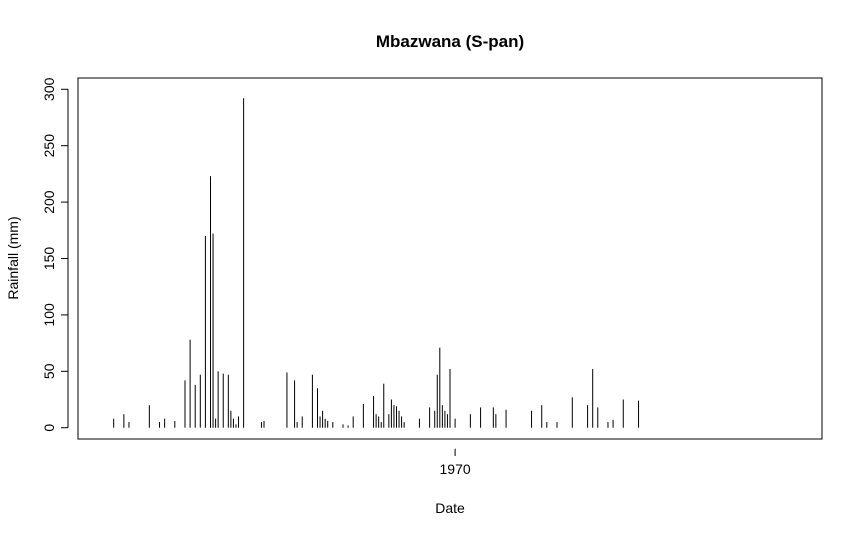  Describe the element at coordinates (13, 257) in the screenshot. I see `y-axis-label: Rainfall (mm)` at that location.